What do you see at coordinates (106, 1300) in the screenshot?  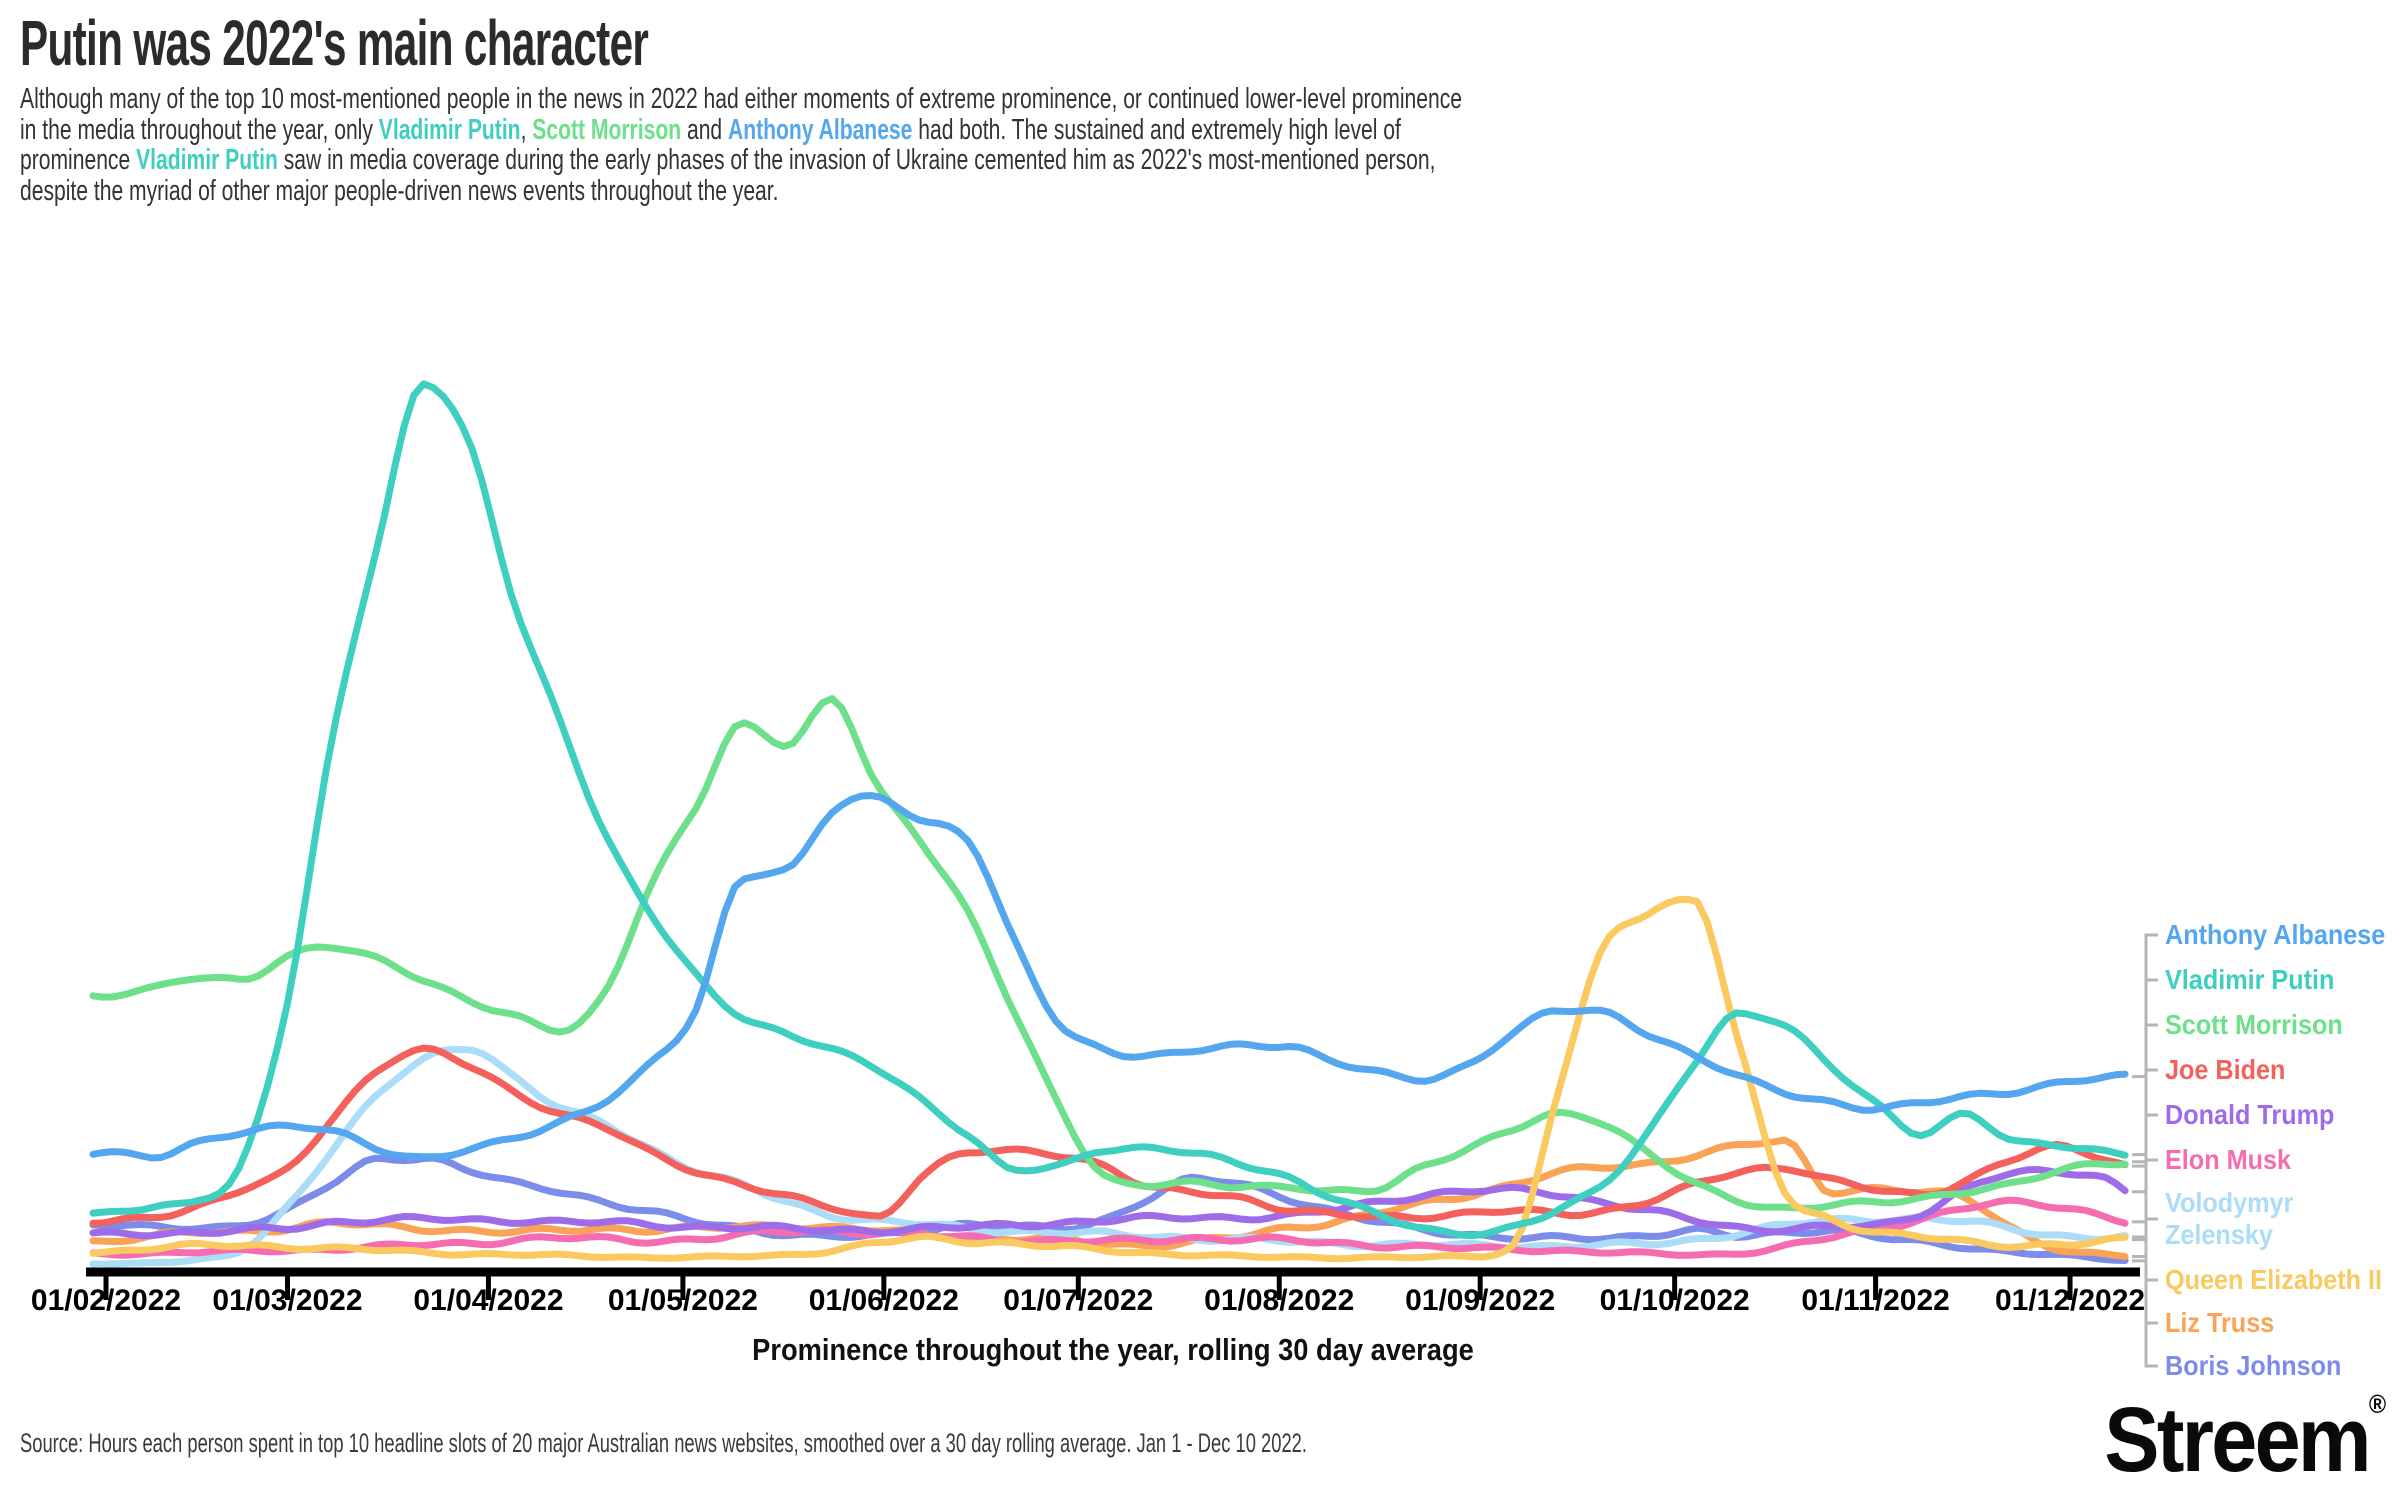 I see `x-tick-label: 01/02/2022` at bounding box center [106, 1300].